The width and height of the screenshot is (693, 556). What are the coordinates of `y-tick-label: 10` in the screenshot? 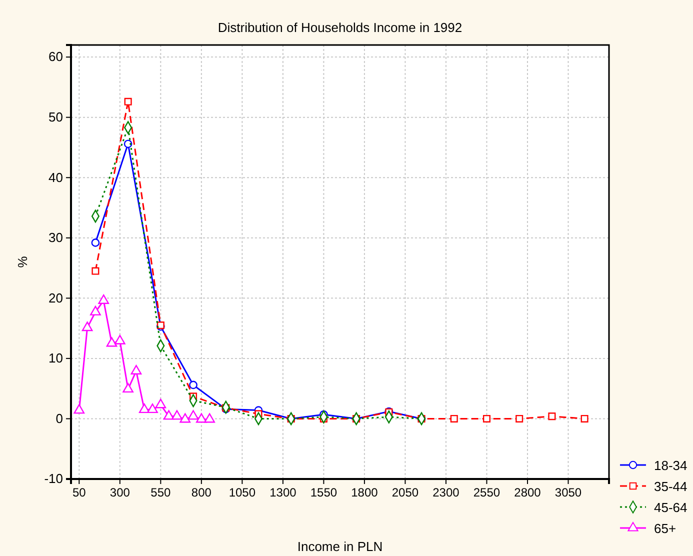 It's located at (55, 358).